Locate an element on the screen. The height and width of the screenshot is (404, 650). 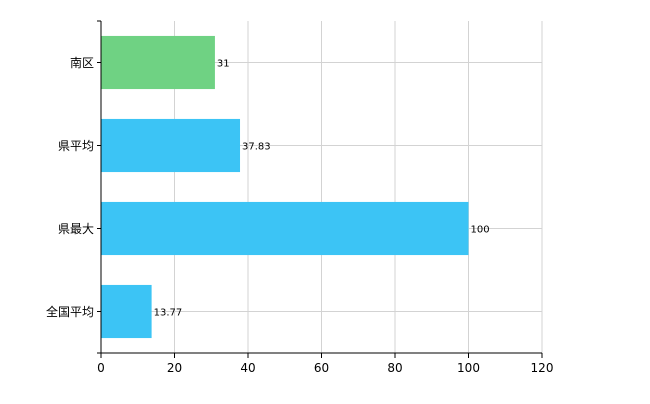
data-label: 31 is located at coordinates (223, 64).